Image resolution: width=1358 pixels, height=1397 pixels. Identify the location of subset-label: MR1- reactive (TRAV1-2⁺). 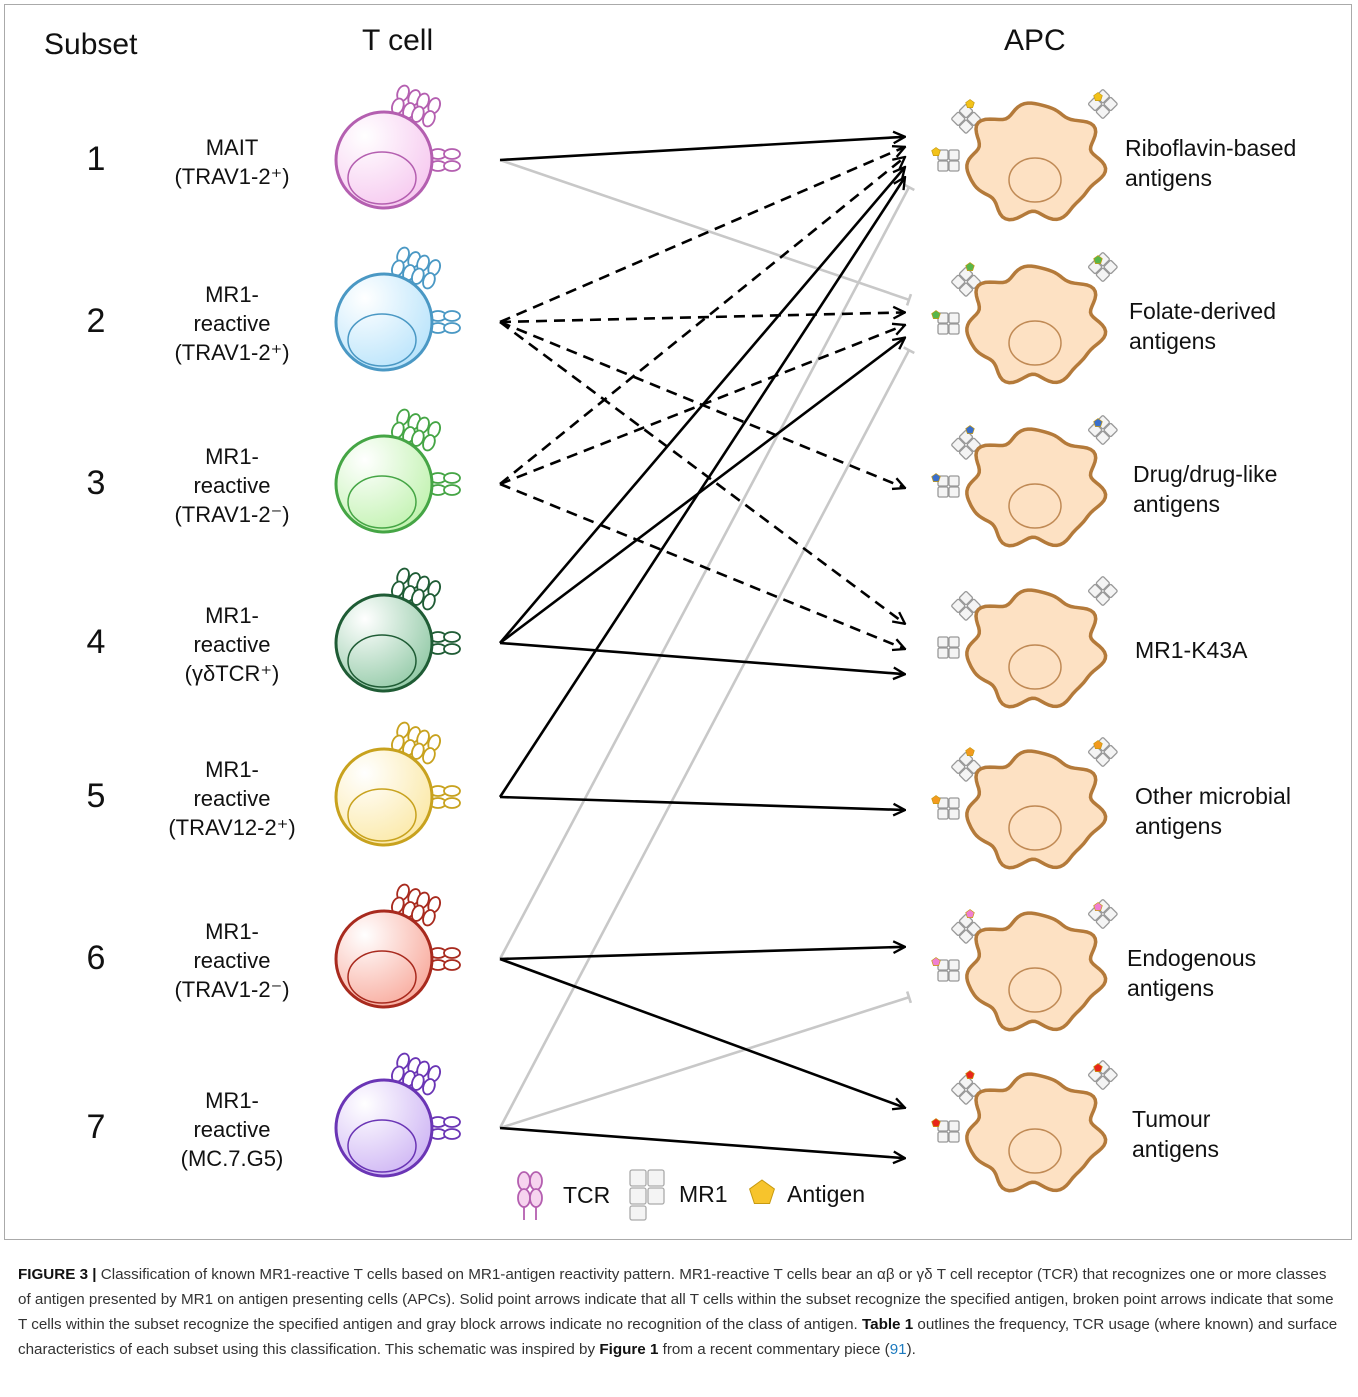
(232, 323).